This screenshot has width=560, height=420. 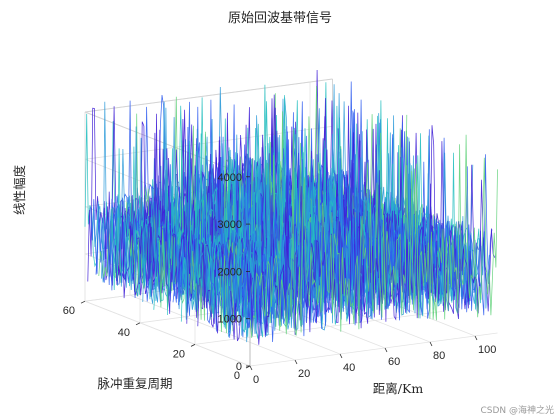 I want to click on y-tick-label: 40, so click(x=124, y=333).